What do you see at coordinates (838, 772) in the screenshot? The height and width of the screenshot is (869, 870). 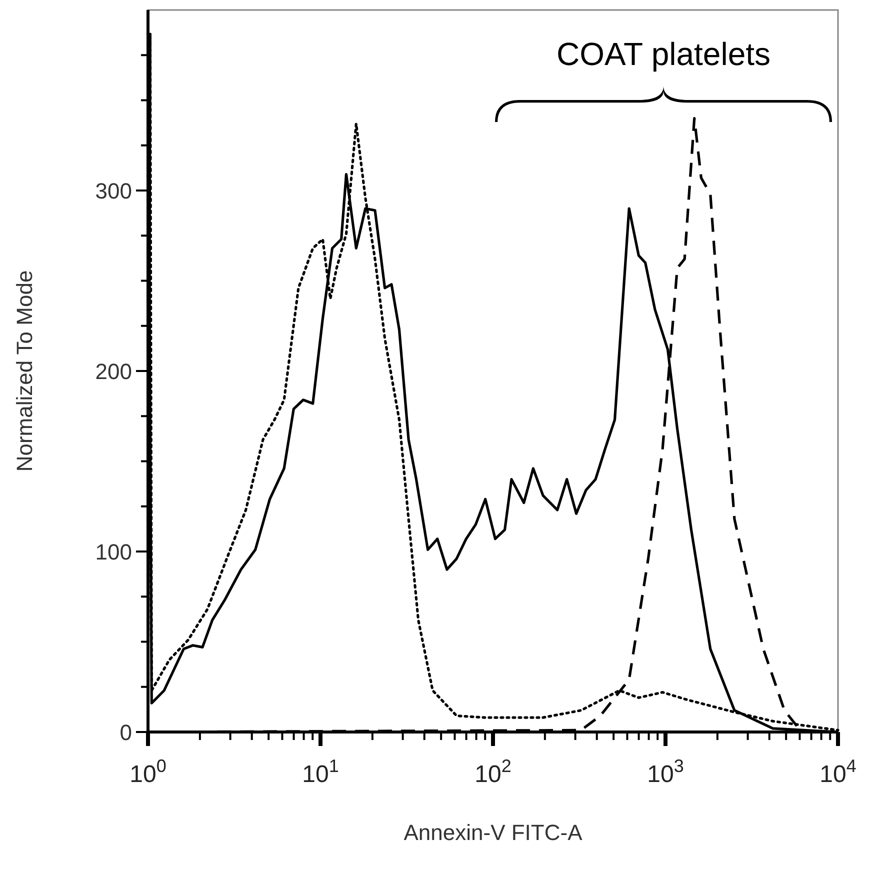 I see `x-tick-label: 10$^{4}$` at bounding box center [838, 772].